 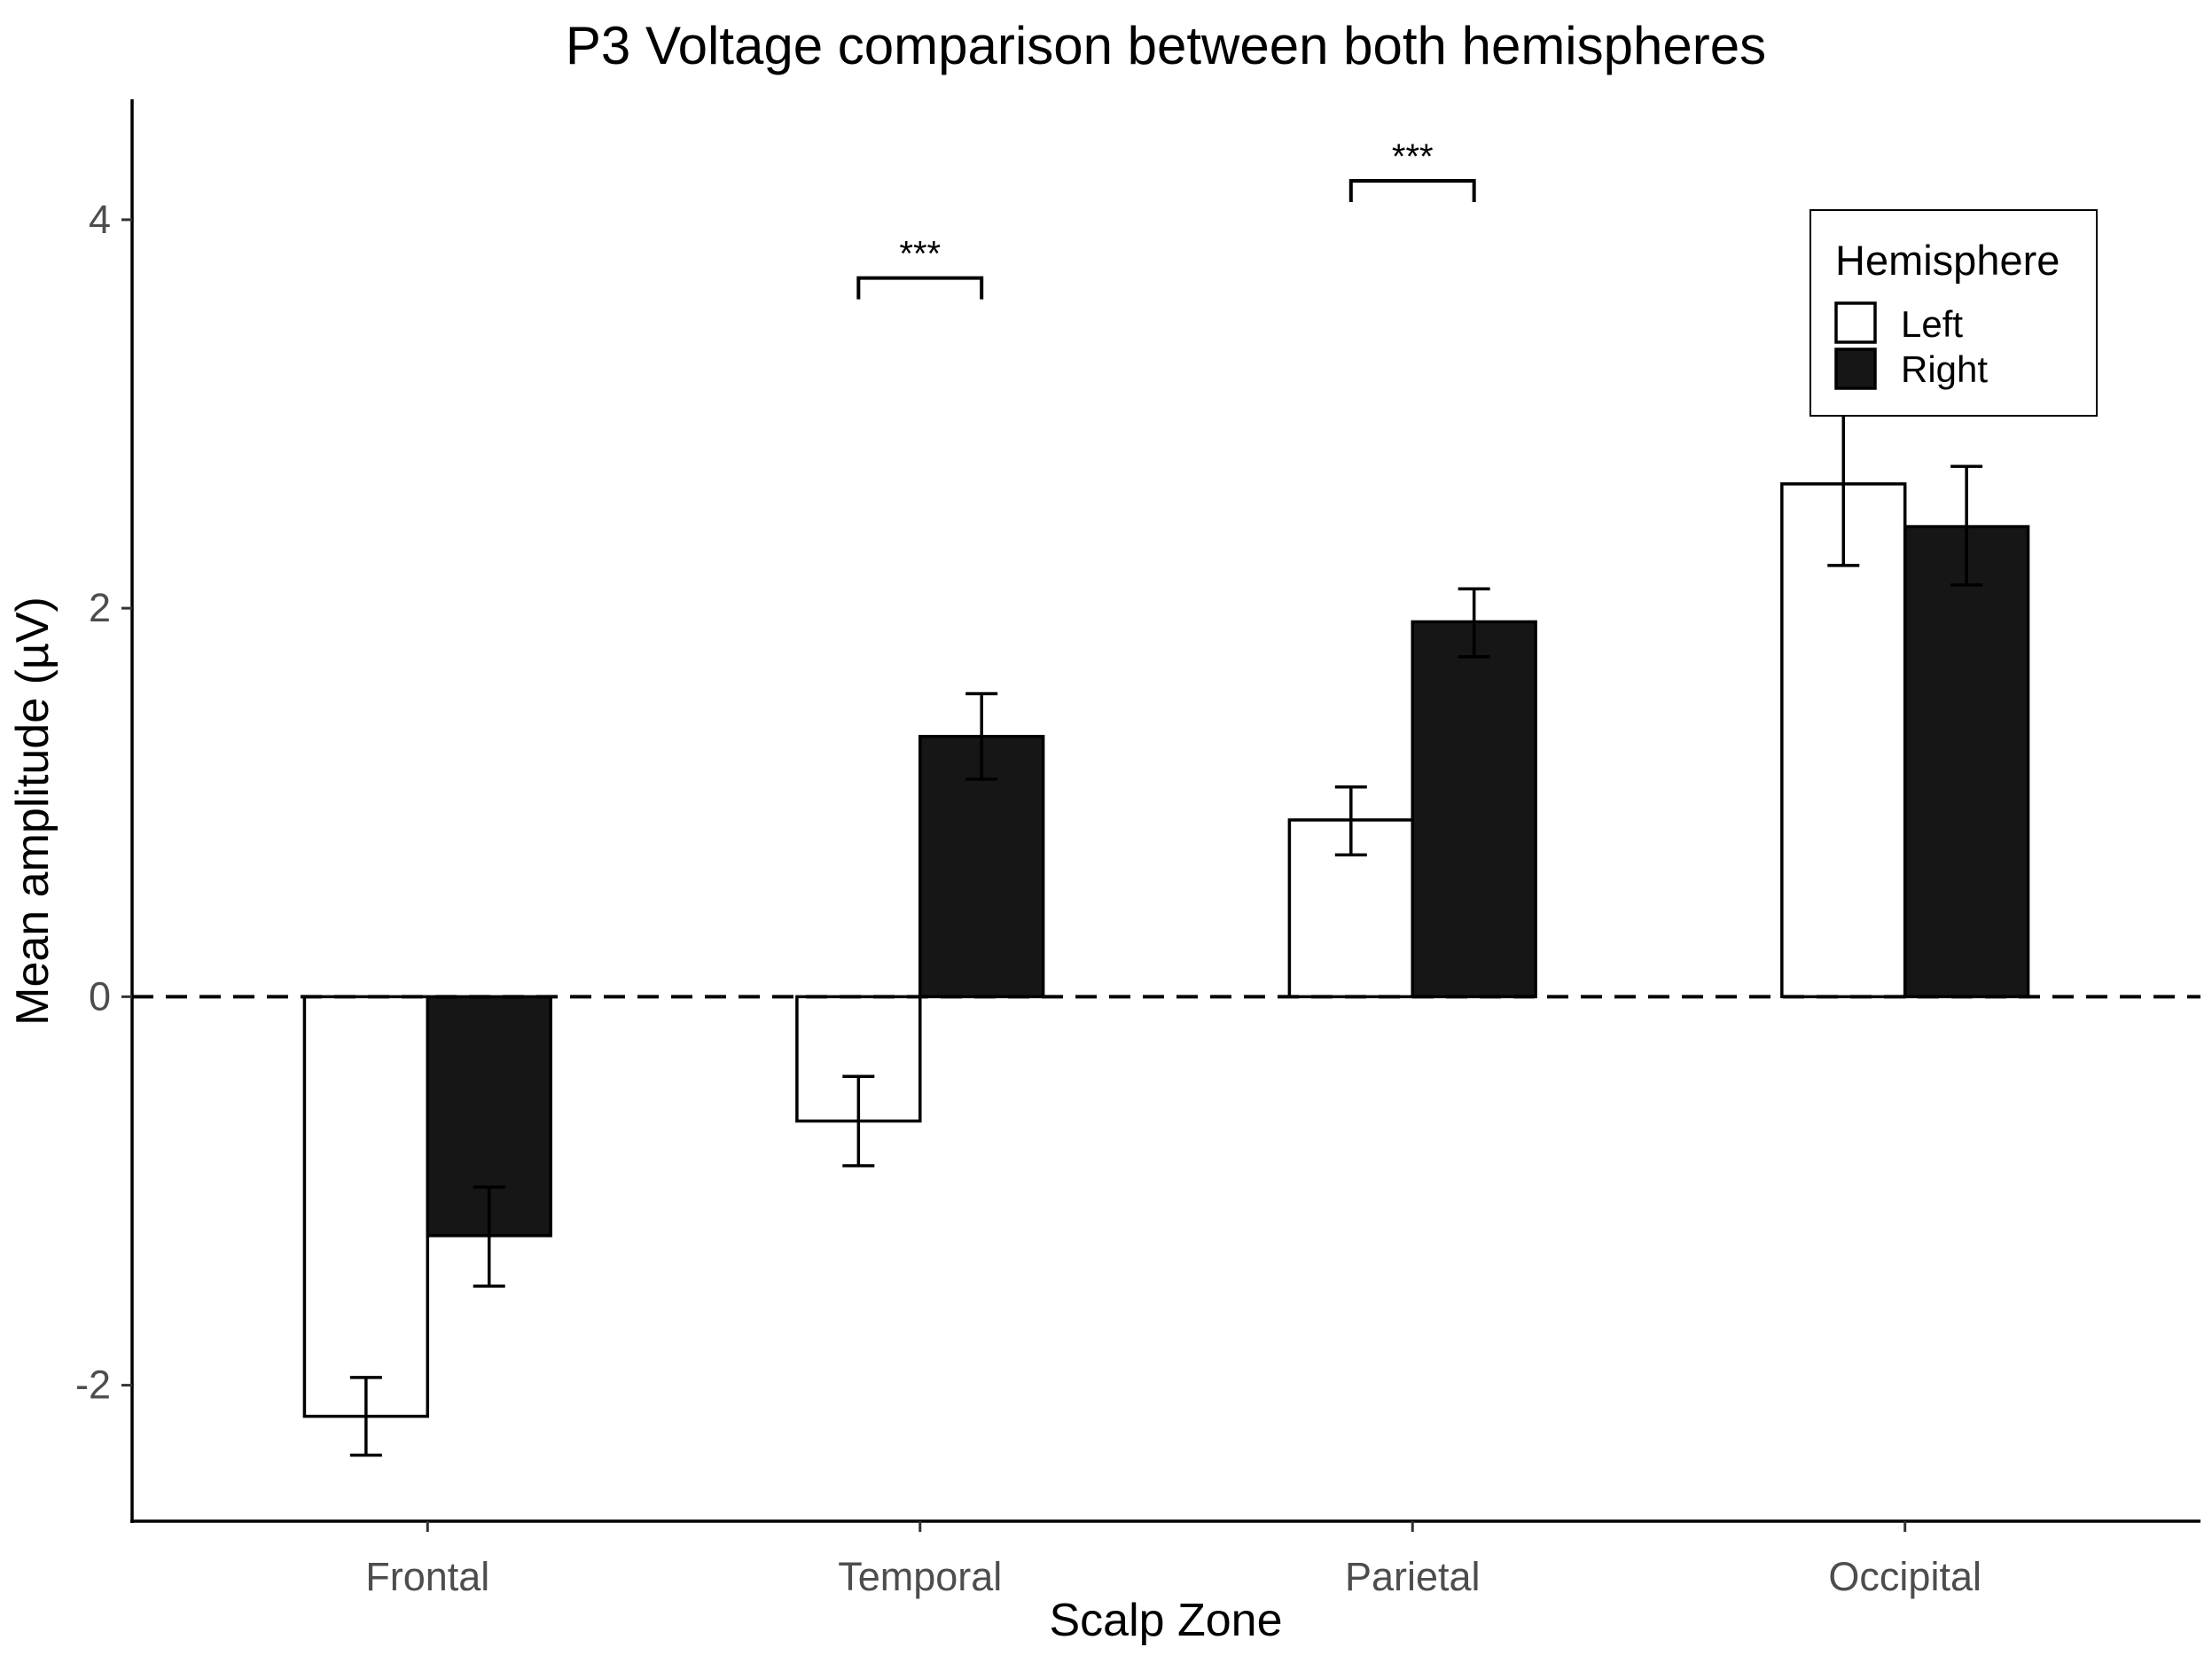 I want to click on legend-title: Hemisphere, so click(x=1947, y=260).